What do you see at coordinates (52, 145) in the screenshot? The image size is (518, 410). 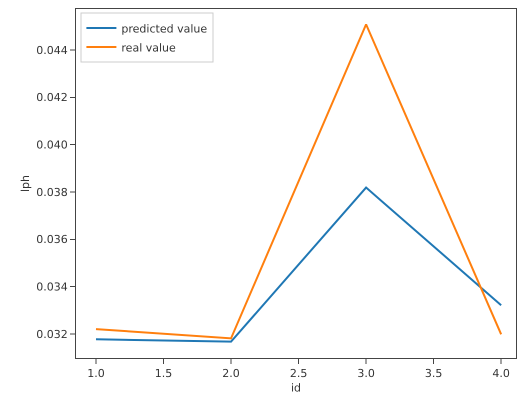 I see `y-tick-label: 0.040` at bounding box center [52, 145].